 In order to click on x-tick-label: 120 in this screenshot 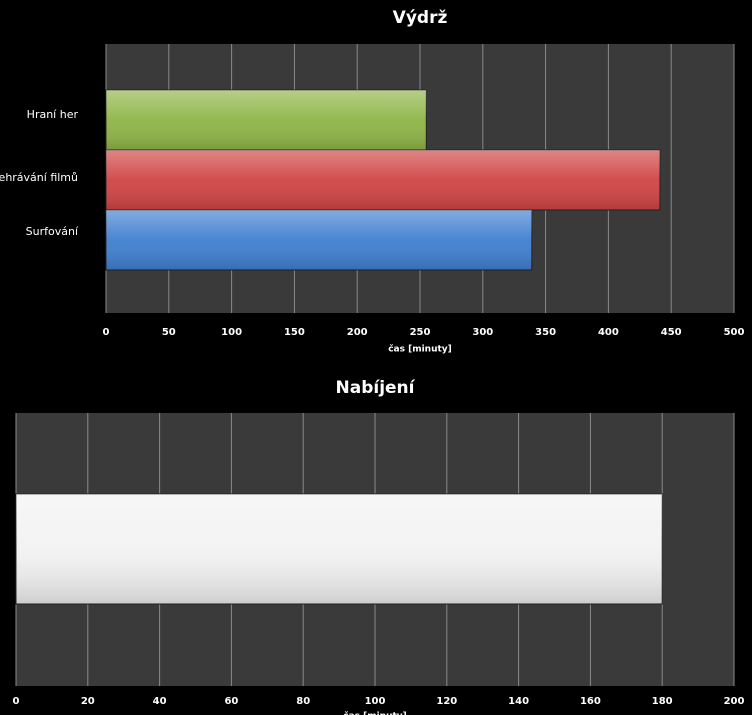, I will do `click(446, 701)`.